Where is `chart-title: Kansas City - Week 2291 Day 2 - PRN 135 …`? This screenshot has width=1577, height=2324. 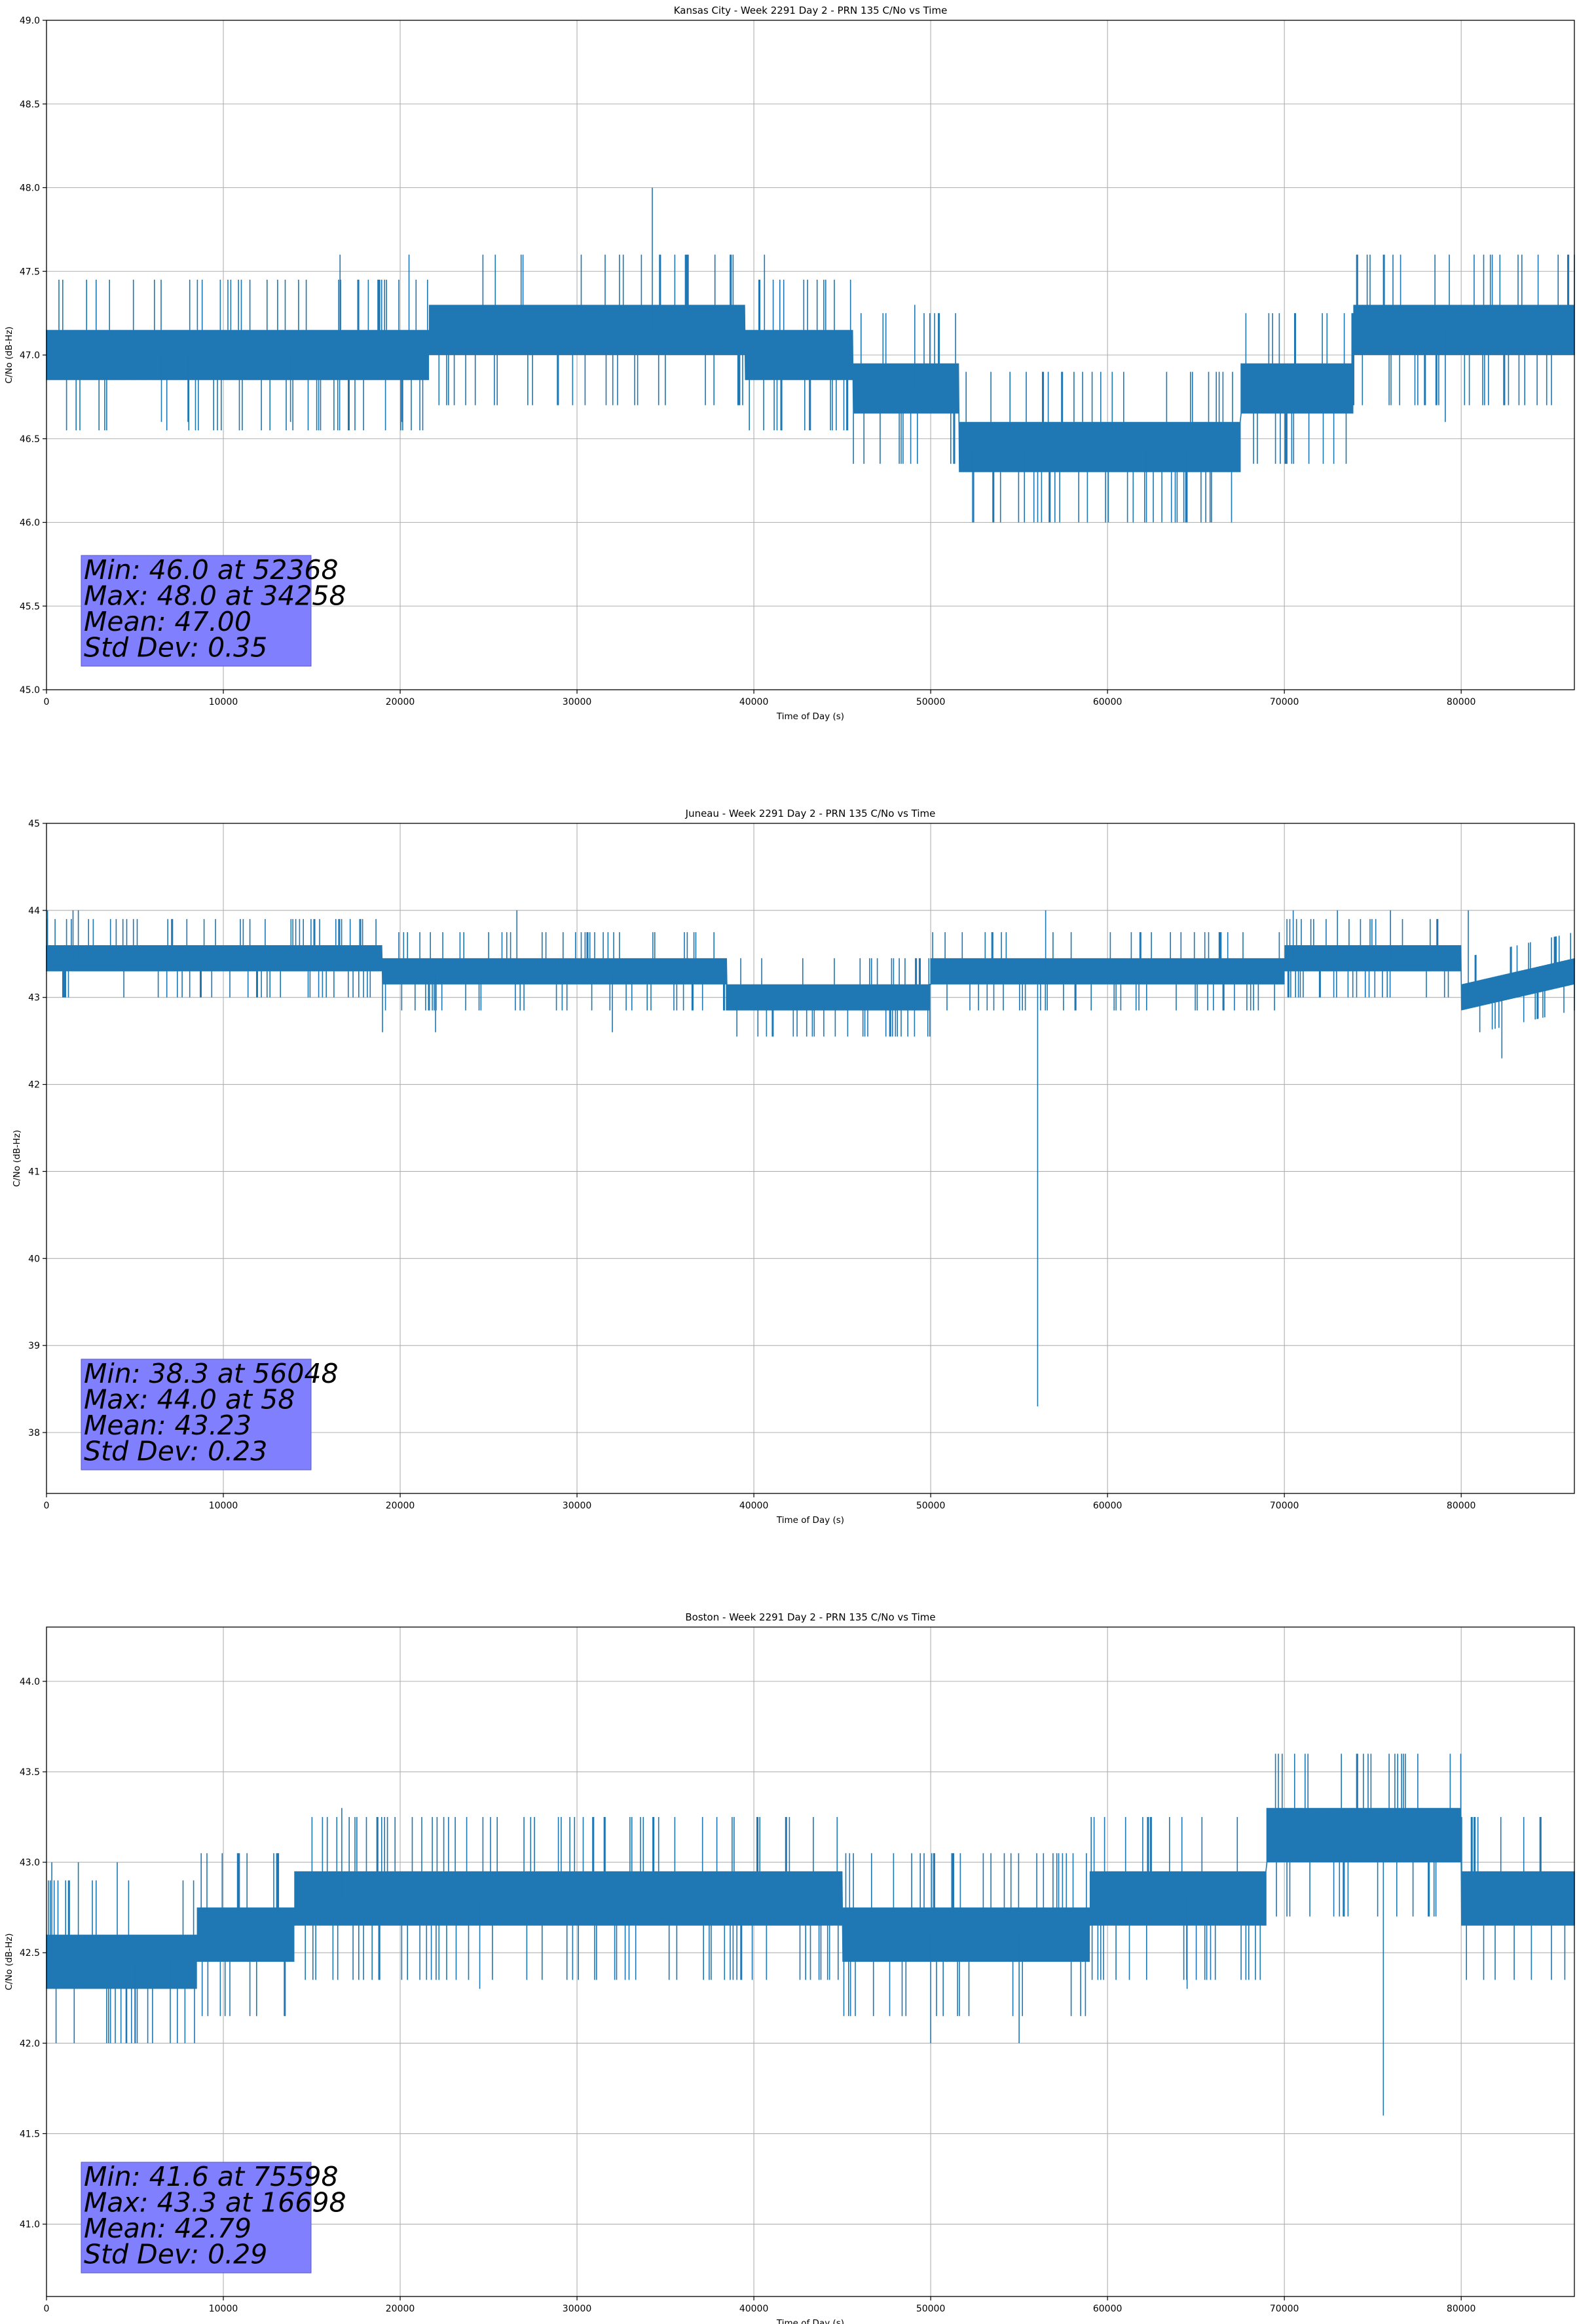
chart-title: Kansas City - Week 2291 Day 2 - PRN 135 … is located at coordinates (811, 10).